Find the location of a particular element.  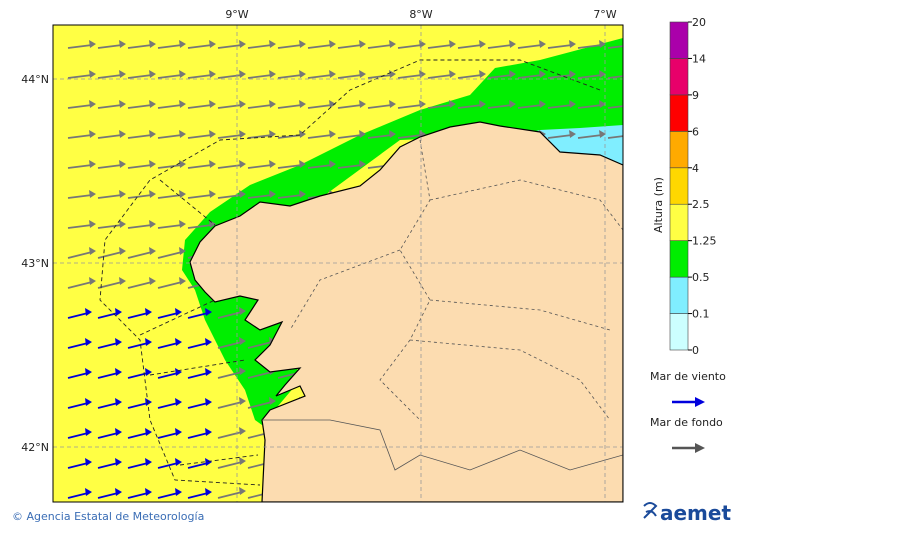

colorbar-label: 14 is located at coordinates (699, 58).